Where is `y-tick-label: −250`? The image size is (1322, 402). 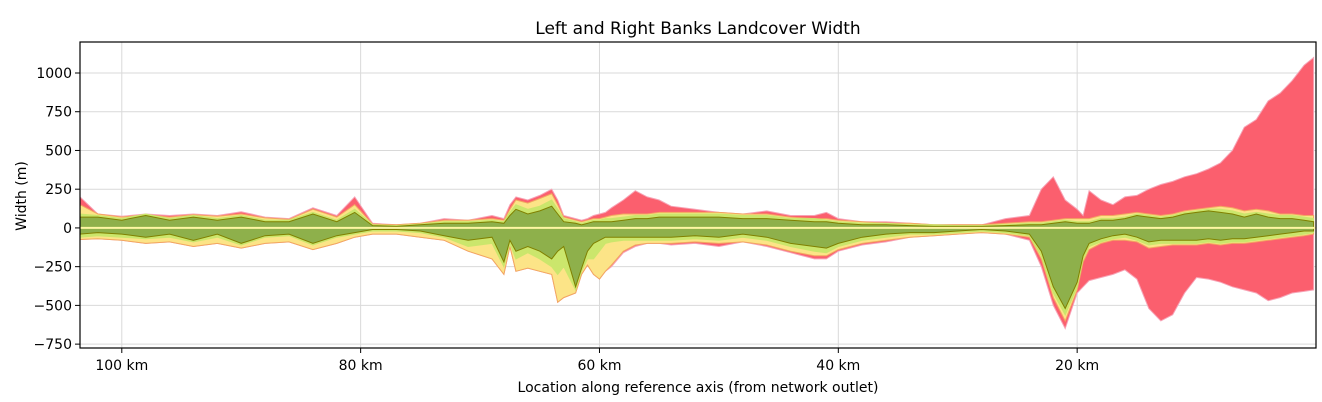
y-tick-label: −250 is located at coordinates (53, 268).